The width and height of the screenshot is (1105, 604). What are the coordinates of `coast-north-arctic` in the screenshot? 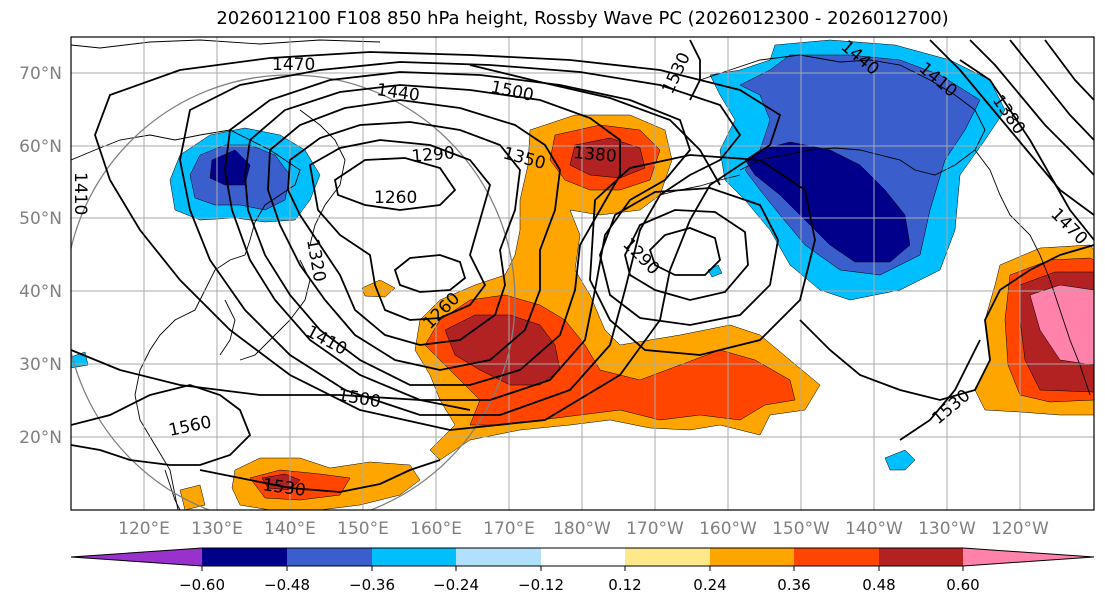 It's located at (226, 44).